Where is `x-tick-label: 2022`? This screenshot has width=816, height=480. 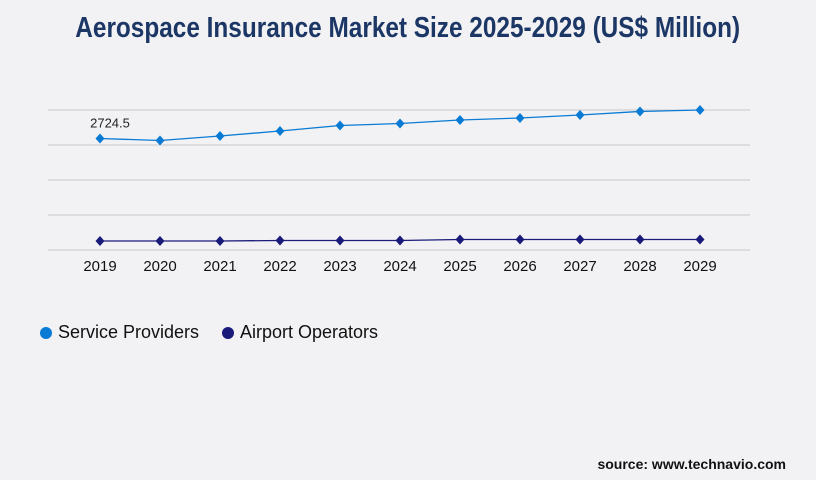 x-tick-label: 2022 is located at coordinates (279, 266).